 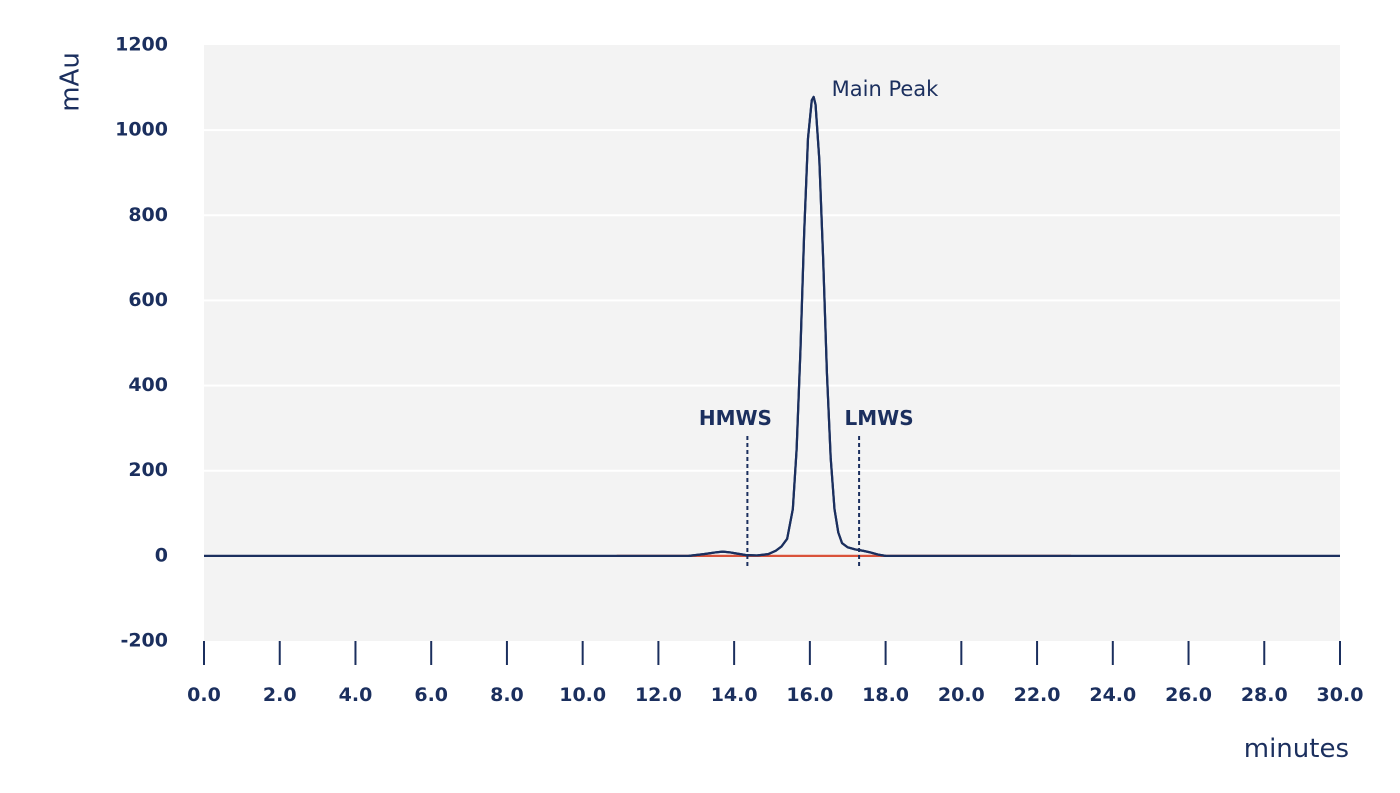 What do you see at coordinates (148, 470) in the screenshot?
I see `y-tick-label: 200` at bounding box center [148, 470].